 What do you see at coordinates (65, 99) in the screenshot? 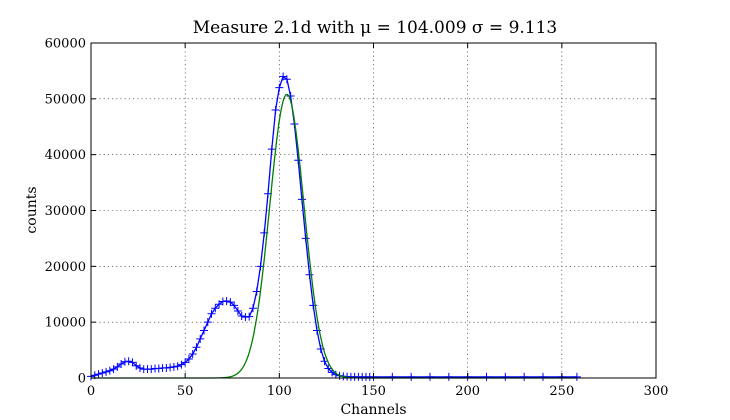
I see `y-tick-label: 50000` at bounding box center [65, 99].